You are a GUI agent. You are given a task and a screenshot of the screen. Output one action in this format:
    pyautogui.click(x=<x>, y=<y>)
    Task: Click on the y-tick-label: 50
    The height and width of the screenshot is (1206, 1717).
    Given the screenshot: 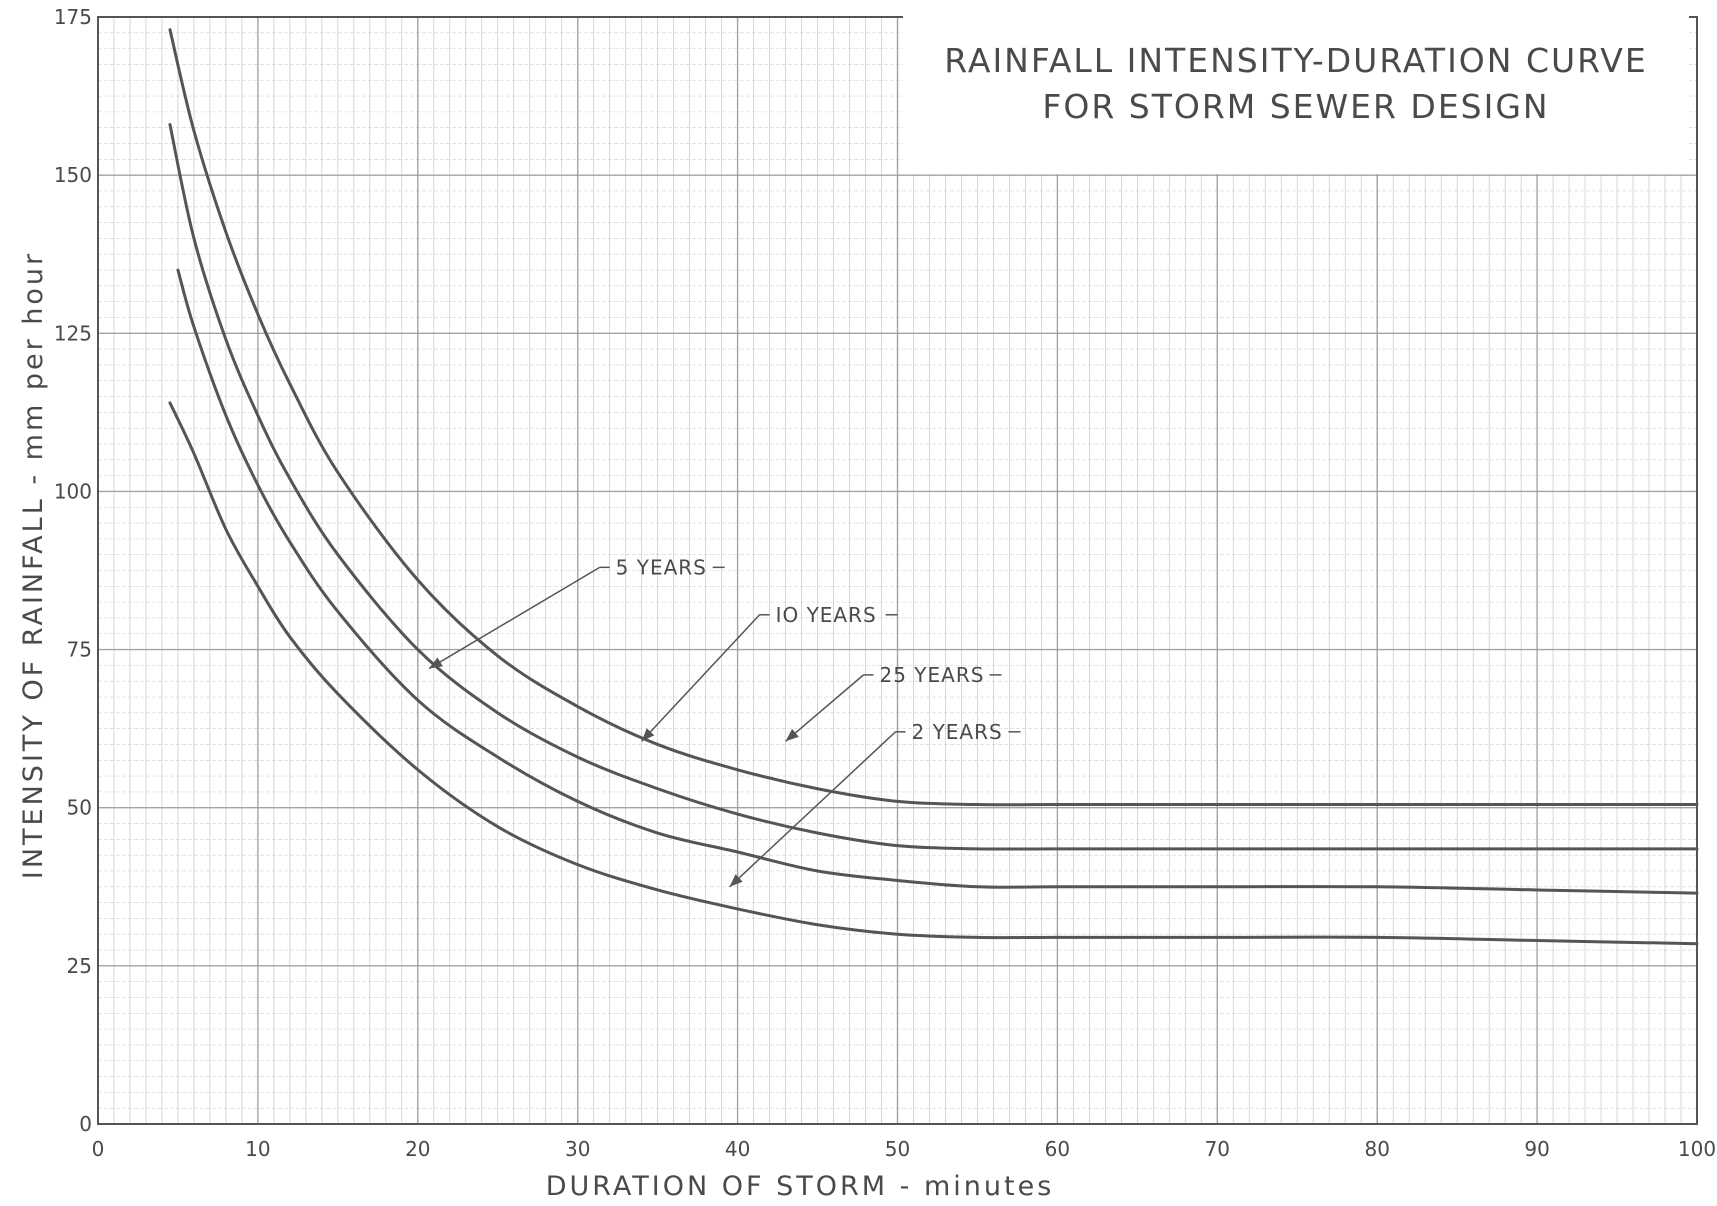 What is the action you would take?
    pyautogui.click(x=79, y=808)
    